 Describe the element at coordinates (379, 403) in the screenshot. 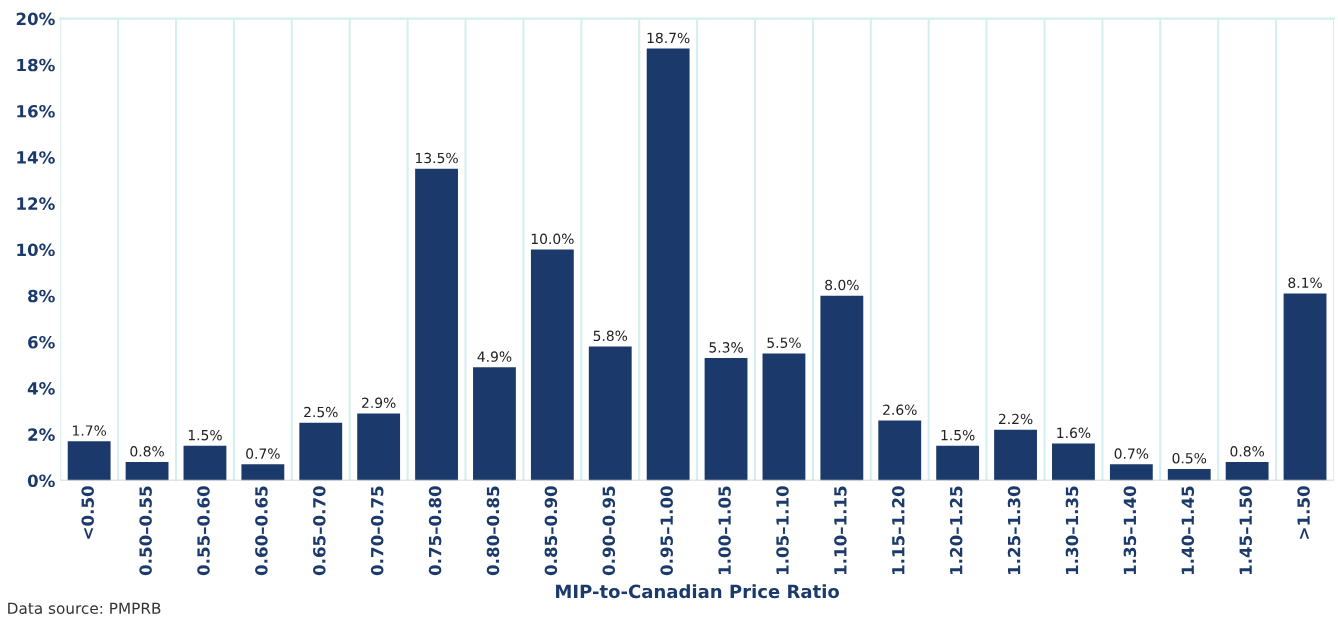

I see `data-label: 2.9%` at that location.